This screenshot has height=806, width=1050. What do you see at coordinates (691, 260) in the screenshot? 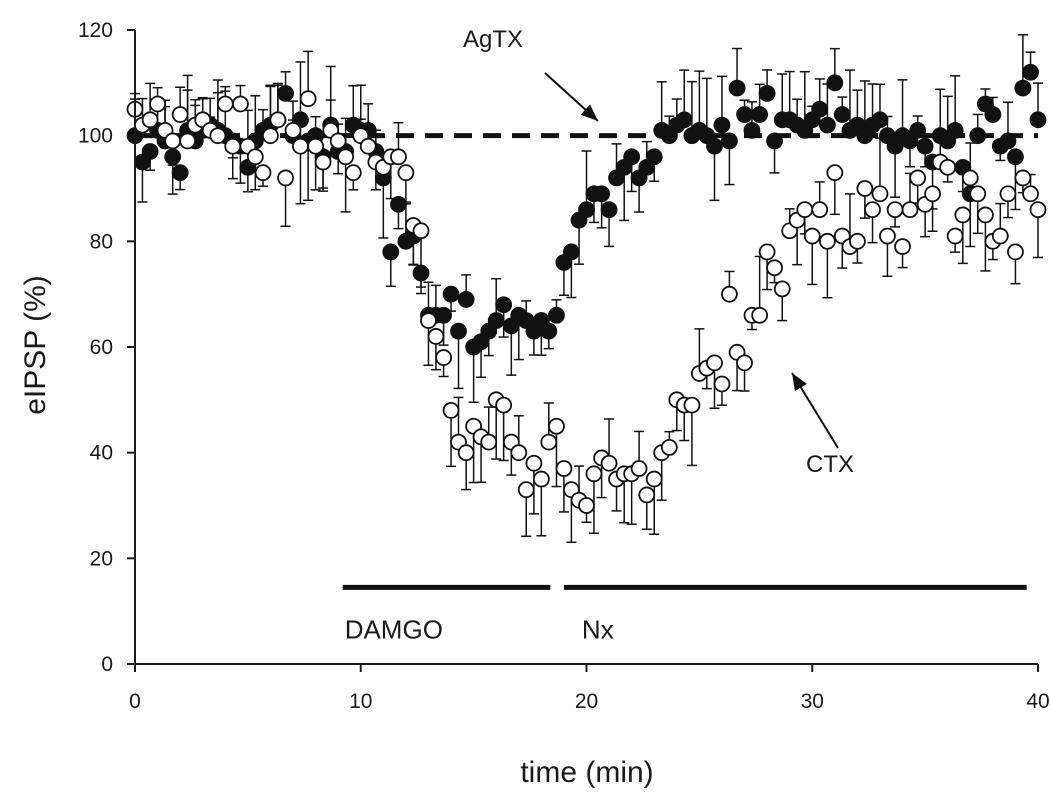
I see `annotation-arrows-layer` at bounding box center [691, 260].